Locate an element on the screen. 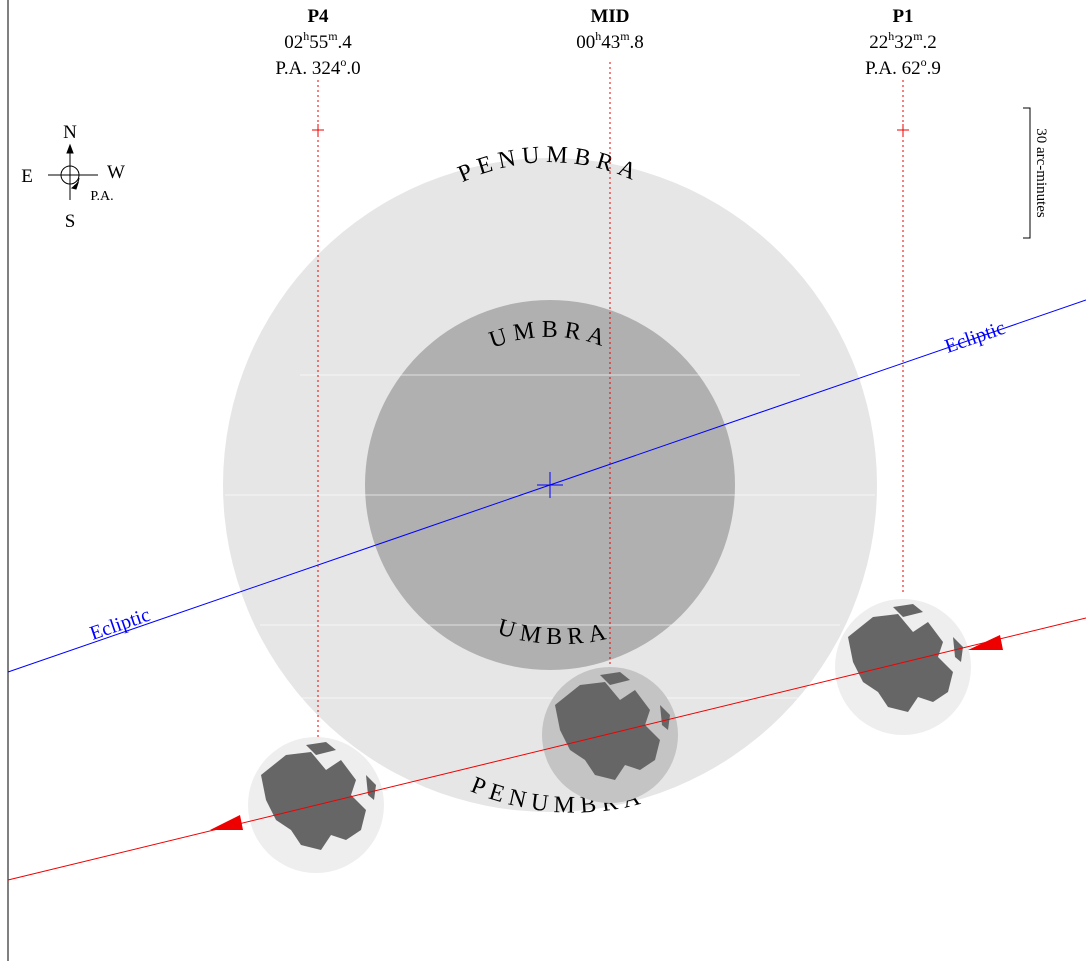  scale-bar is located at coordinates (1027, 173).